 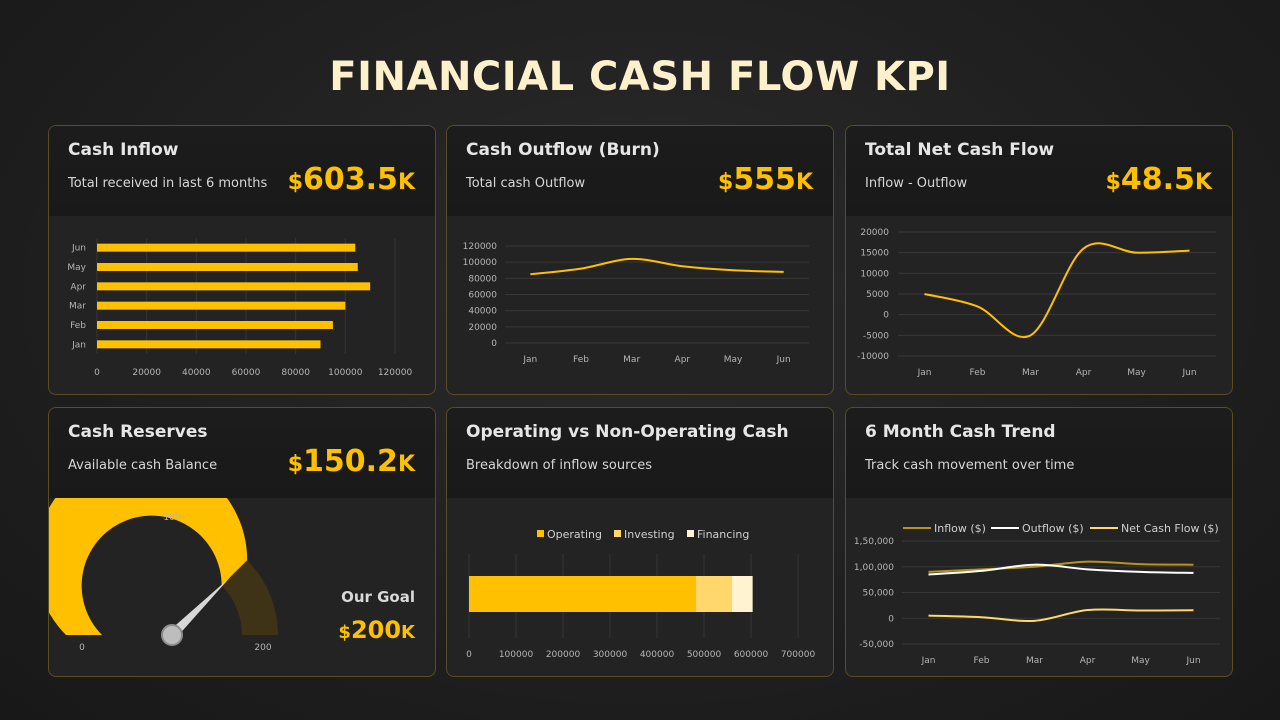 What do you see at coordinates (649, 534) in the screenshot?
I see `legend-label: Investing` at bounding box center [649, 534].